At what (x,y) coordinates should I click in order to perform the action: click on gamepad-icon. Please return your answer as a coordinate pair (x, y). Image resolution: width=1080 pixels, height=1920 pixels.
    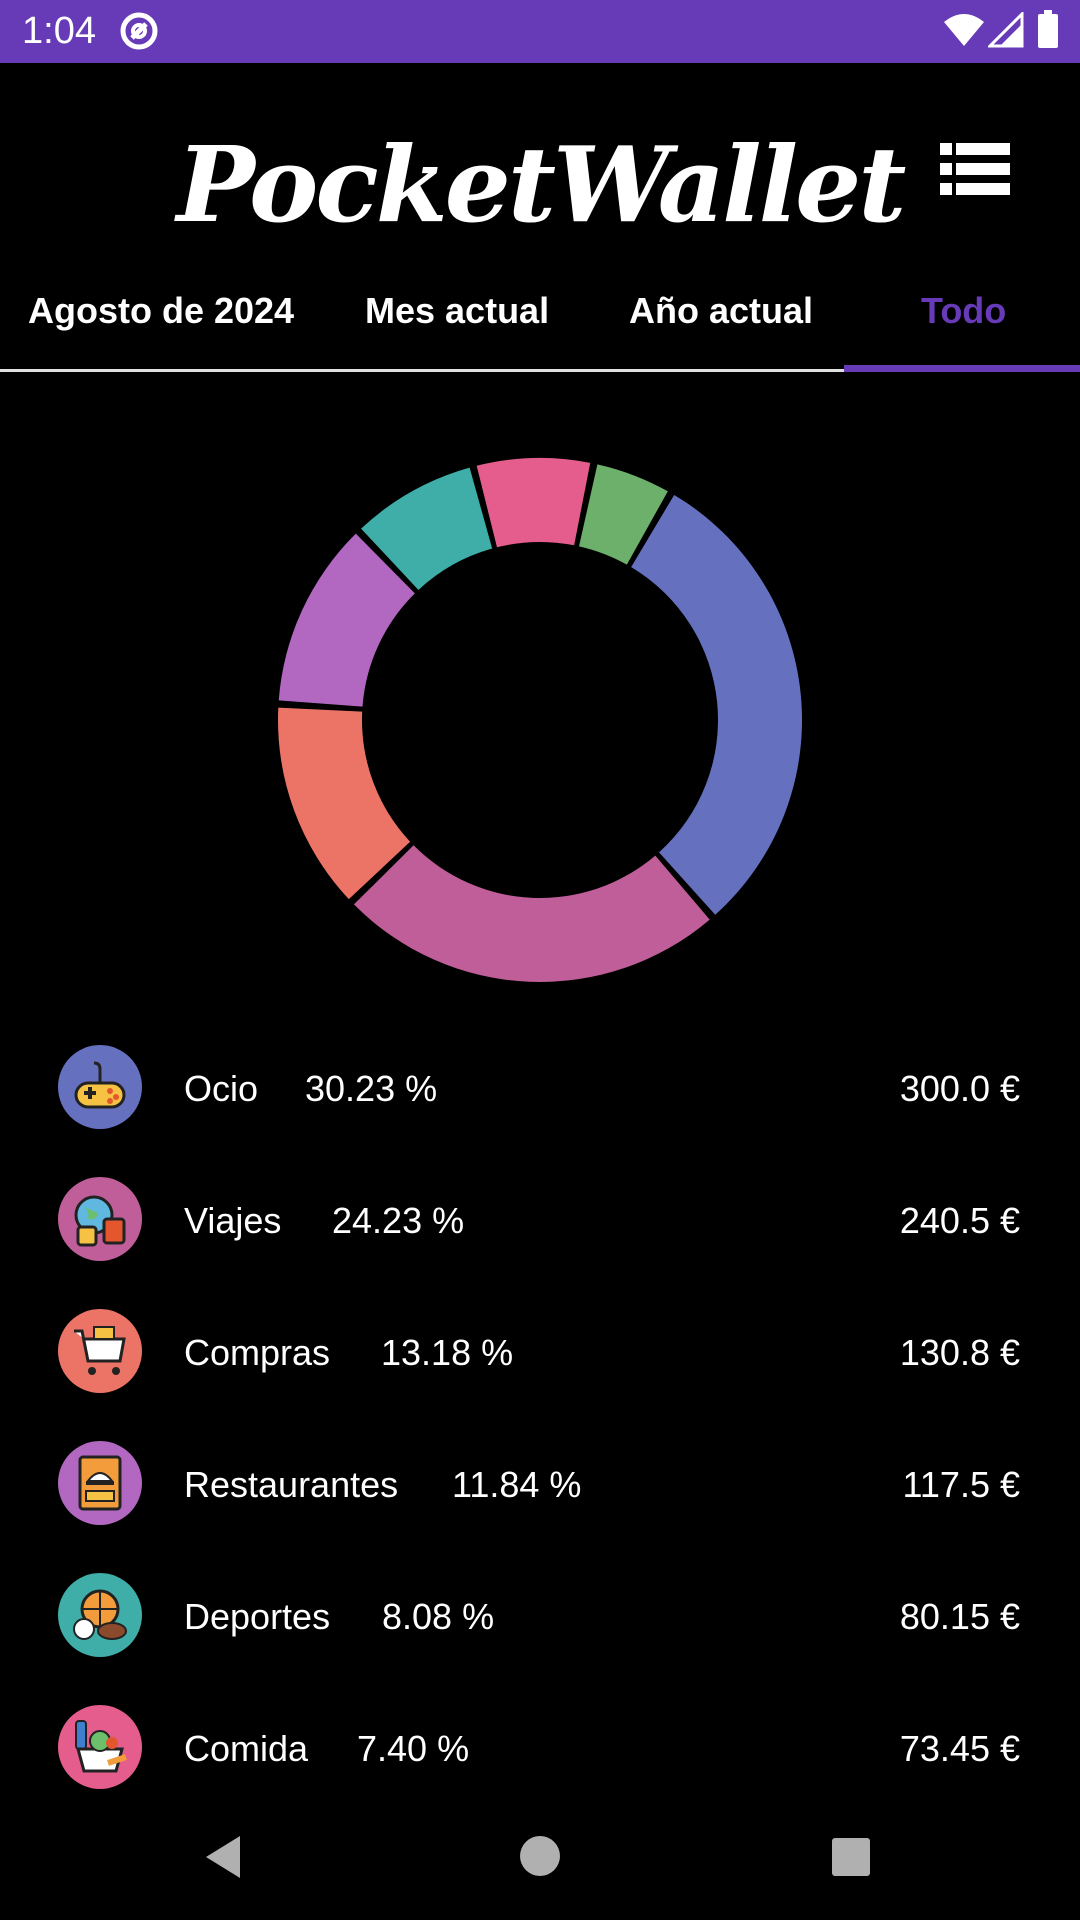
    Looking at the image, I should click on (100, 1087).